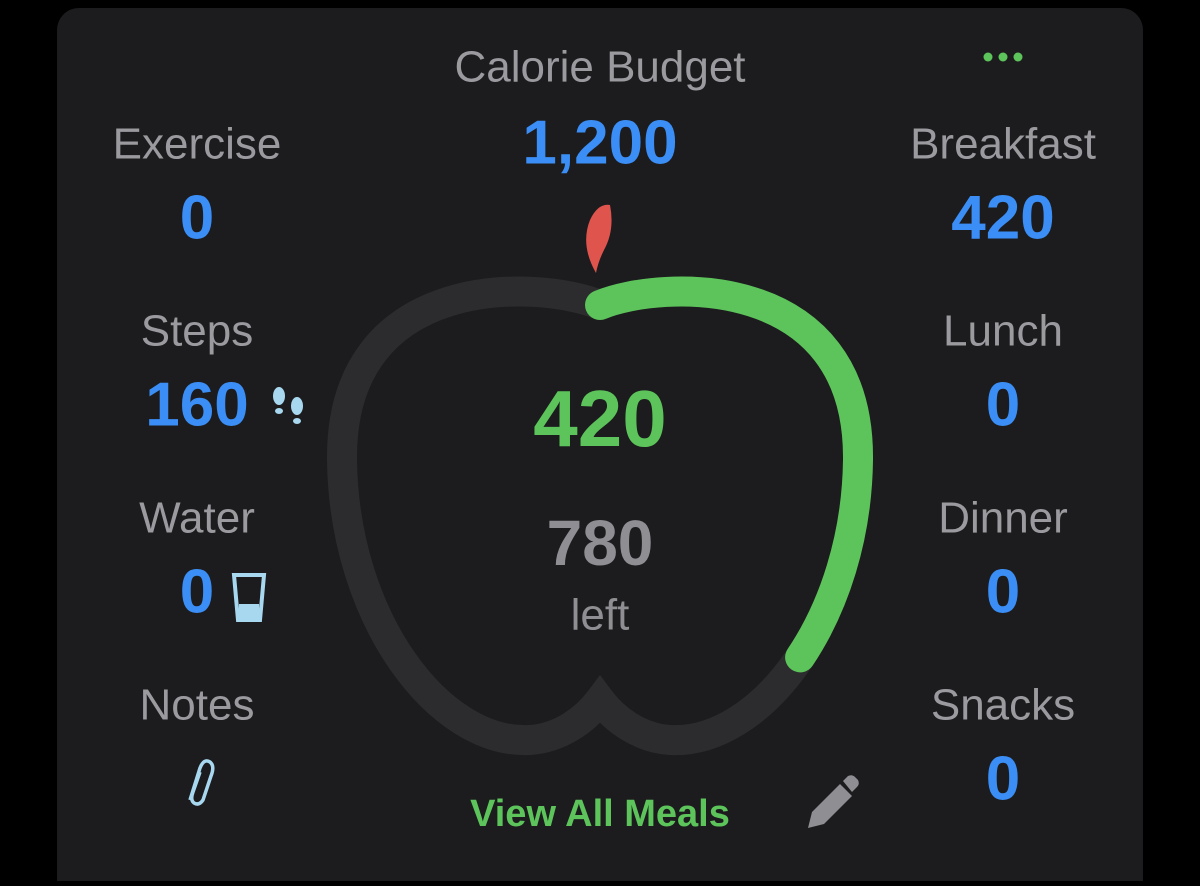  Describe the element at coordinates (600, 814) in the screenshot. I see `view-all-meals: View All Meals` at that location.